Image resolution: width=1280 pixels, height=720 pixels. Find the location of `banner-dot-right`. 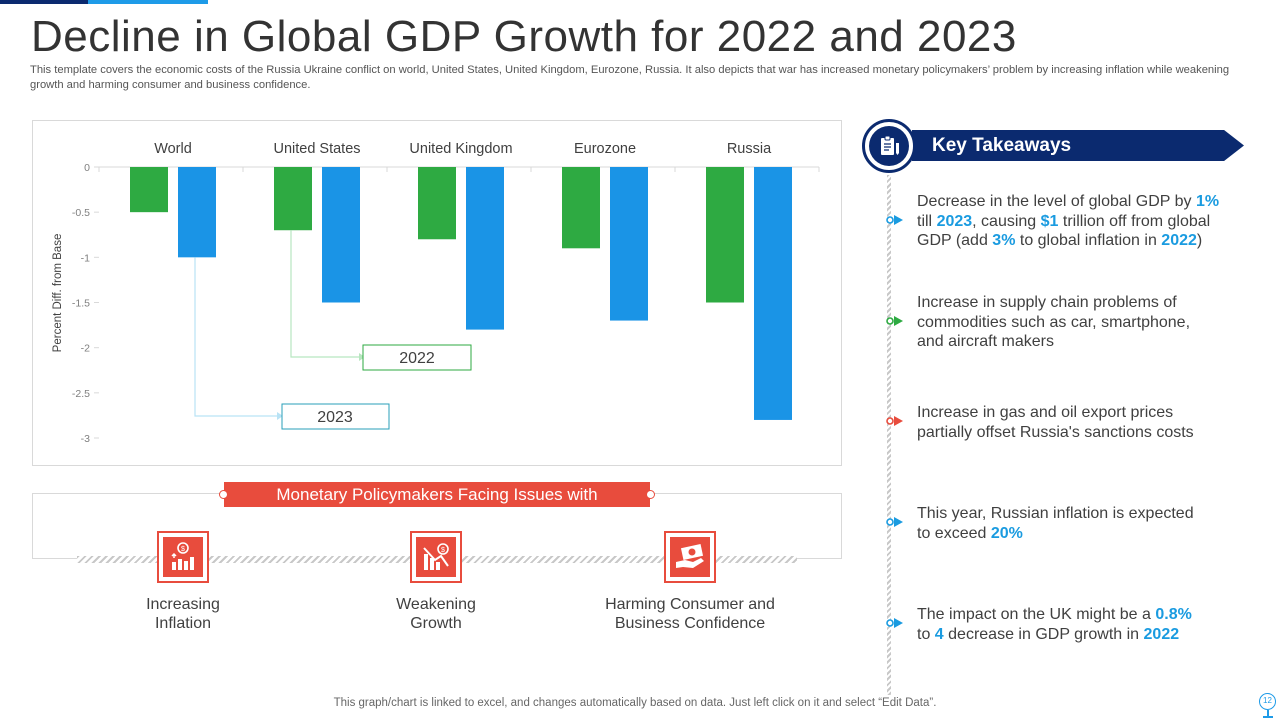

banner-dot-right is located at coordinates (650, 494).